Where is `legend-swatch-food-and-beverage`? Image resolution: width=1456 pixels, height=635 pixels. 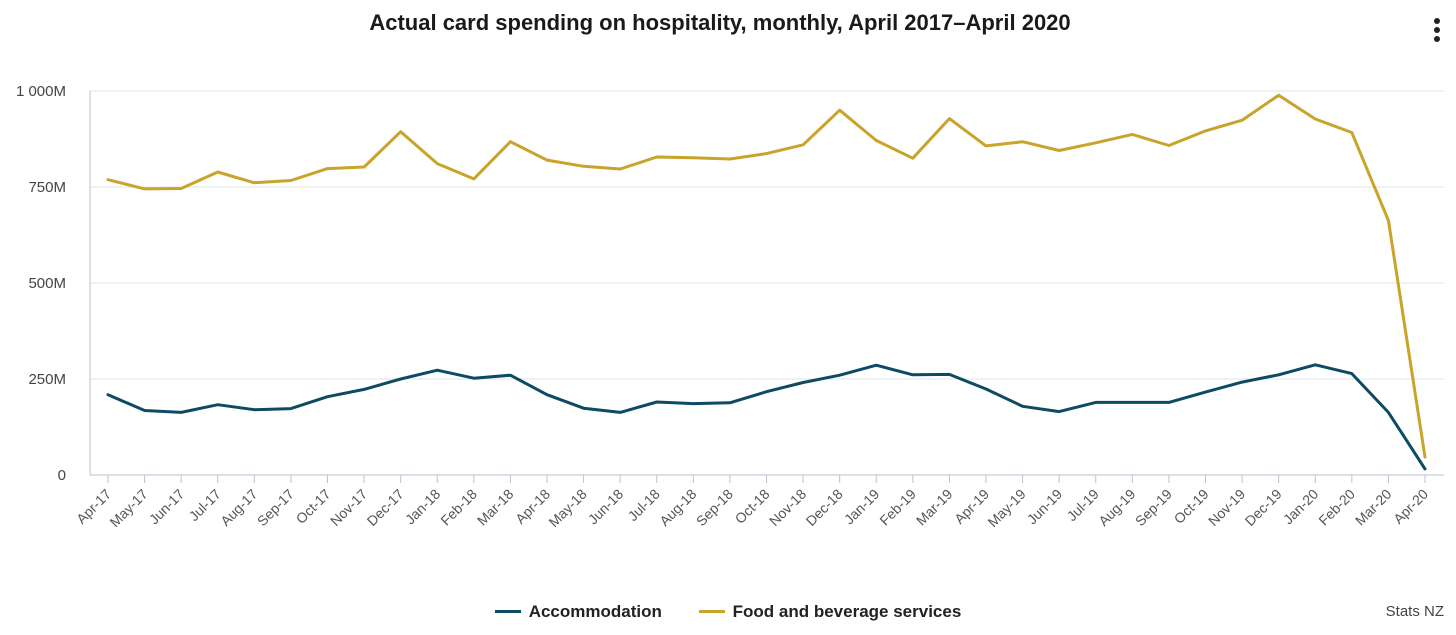 legend-swatch-food-and-beverage is located at coordinates (711, 611).